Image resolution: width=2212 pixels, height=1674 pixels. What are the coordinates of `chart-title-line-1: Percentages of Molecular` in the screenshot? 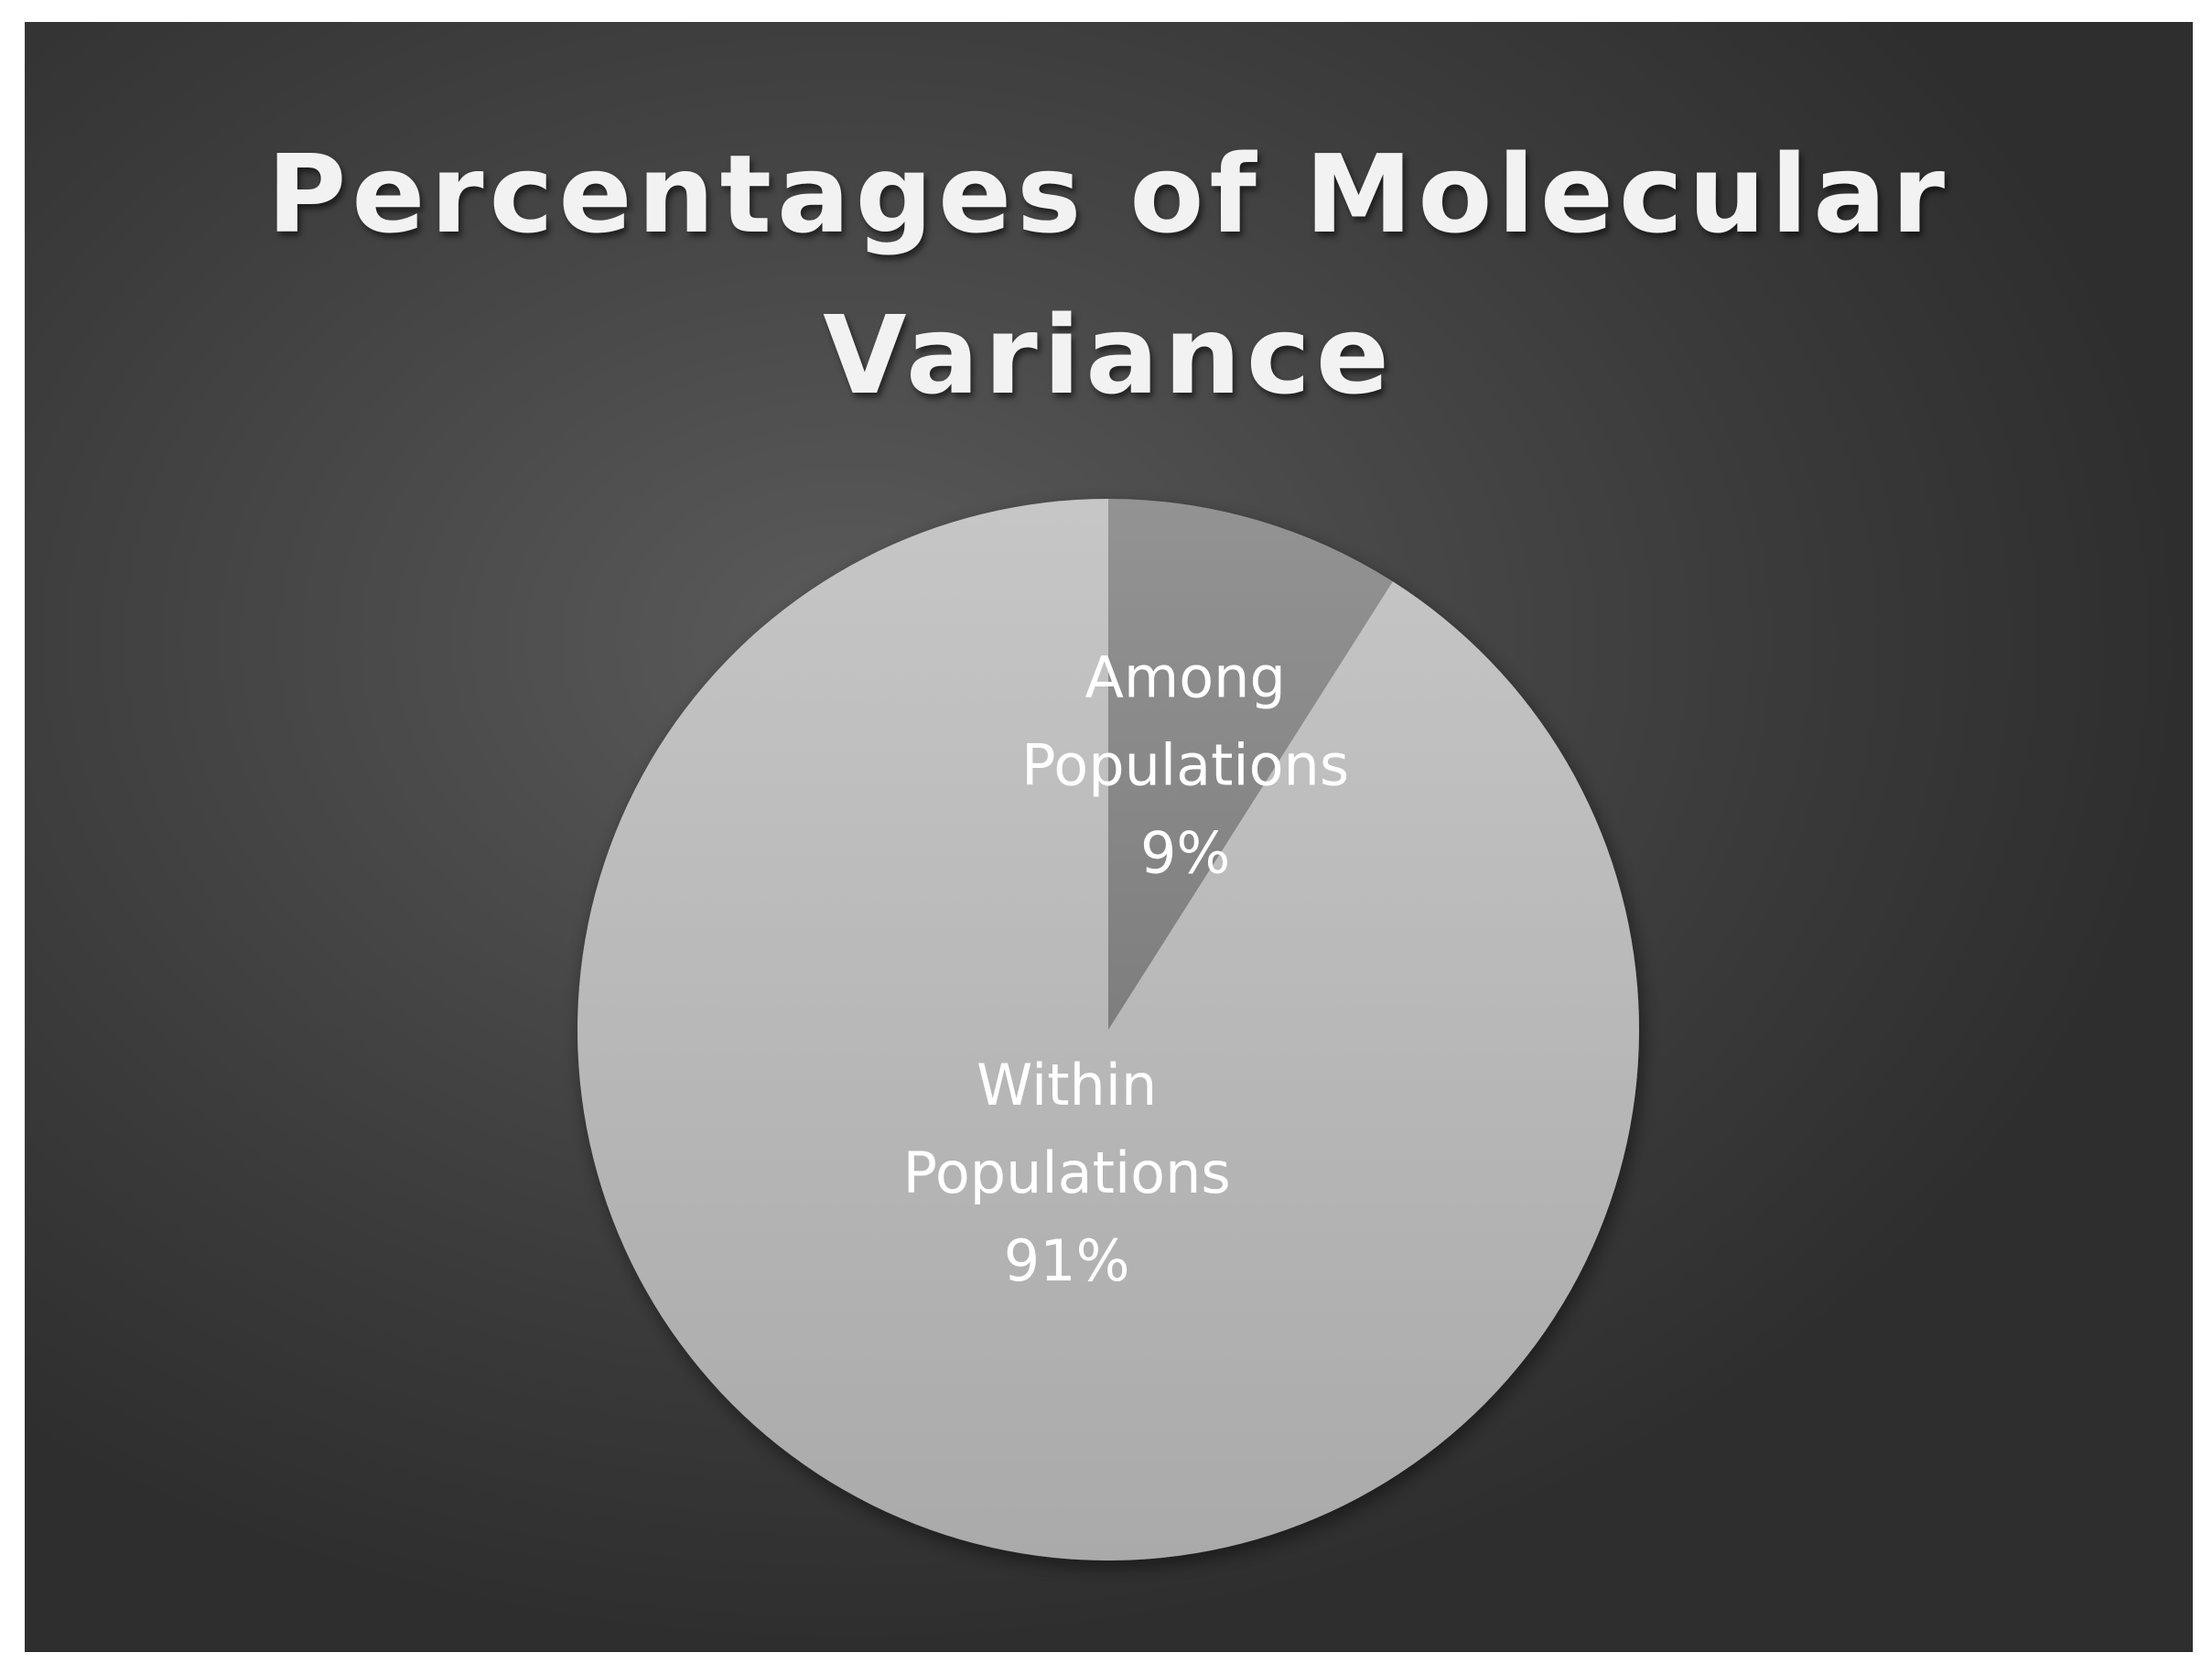 It's located at (1108, 194).